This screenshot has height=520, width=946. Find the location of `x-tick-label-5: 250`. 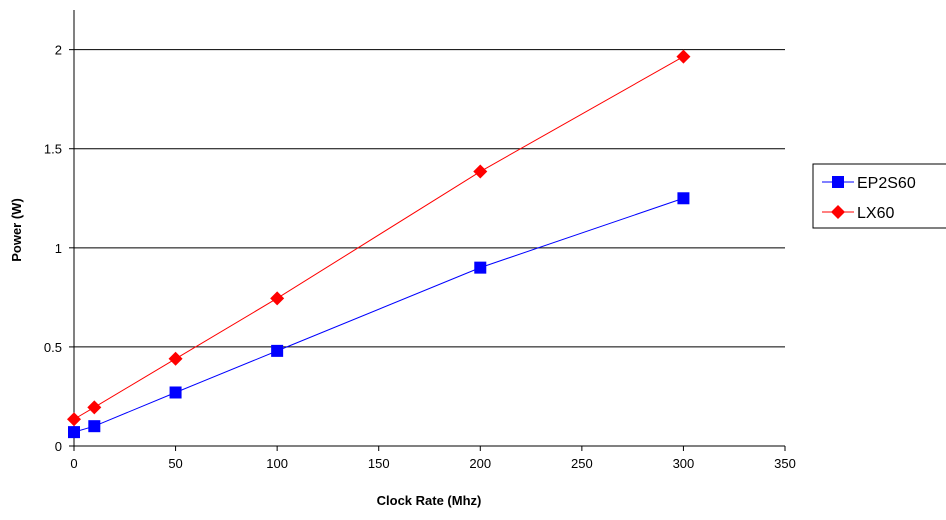

x-tick-label-5: 250 is located at coordinates (582, 463).